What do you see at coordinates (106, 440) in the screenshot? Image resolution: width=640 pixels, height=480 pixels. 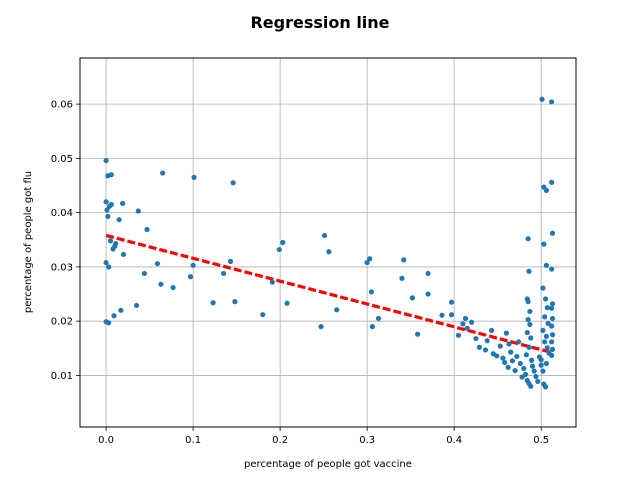 I see `x-tick-label: 0.0` at bounding box center [106, 440].